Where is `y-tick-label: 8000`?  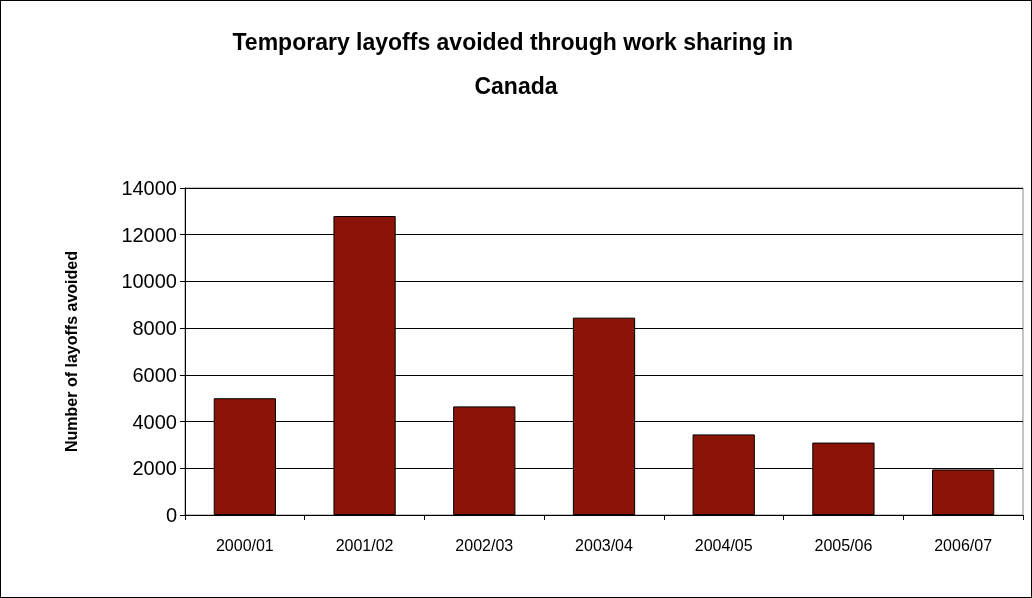
y-tick-label: 8000 is located at coordinates (154, 328).